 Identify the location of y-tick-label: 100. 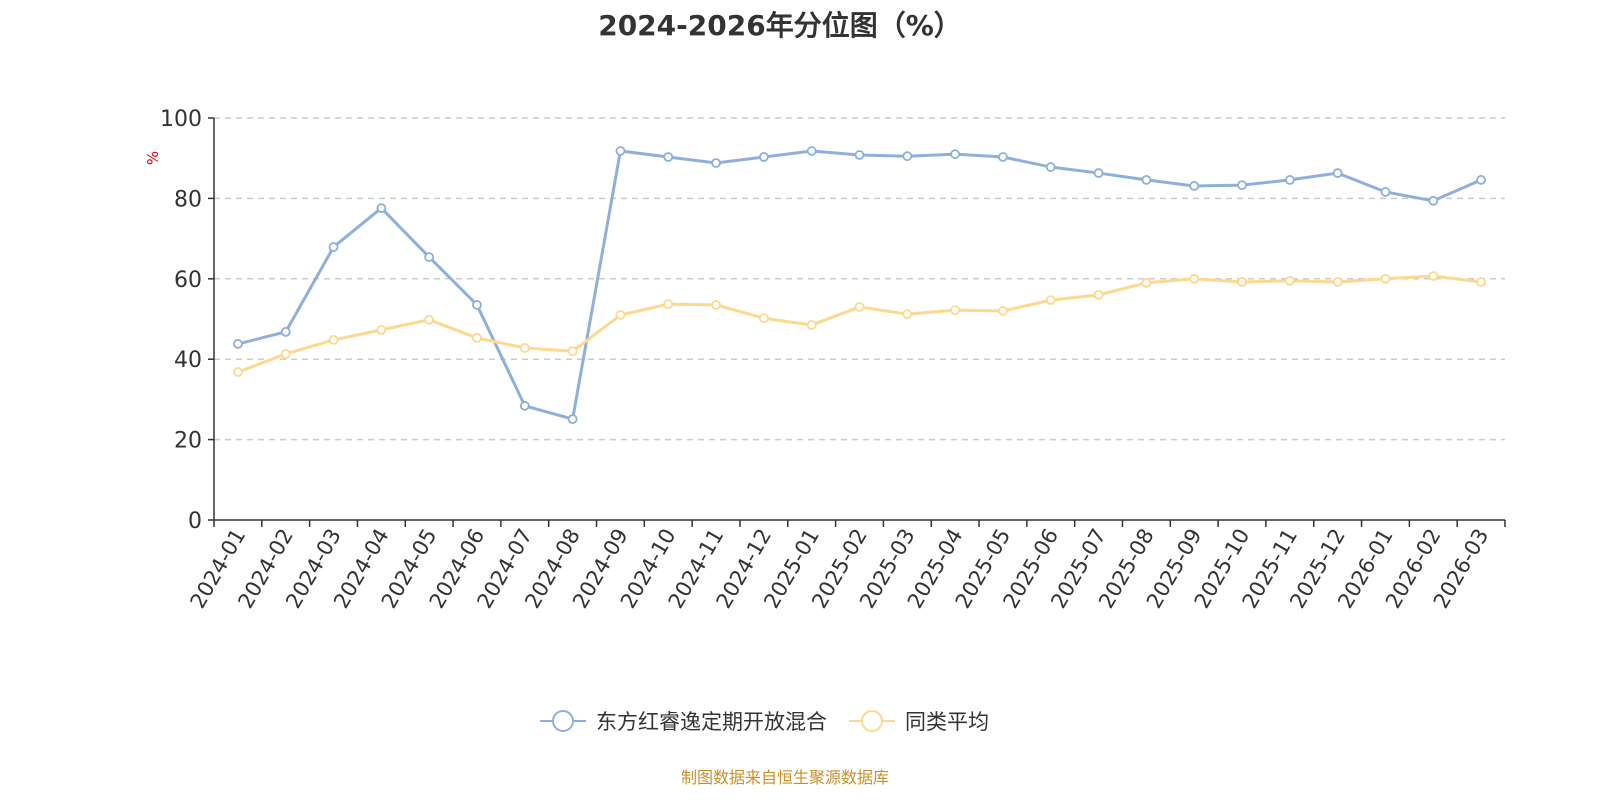
(181, 119).